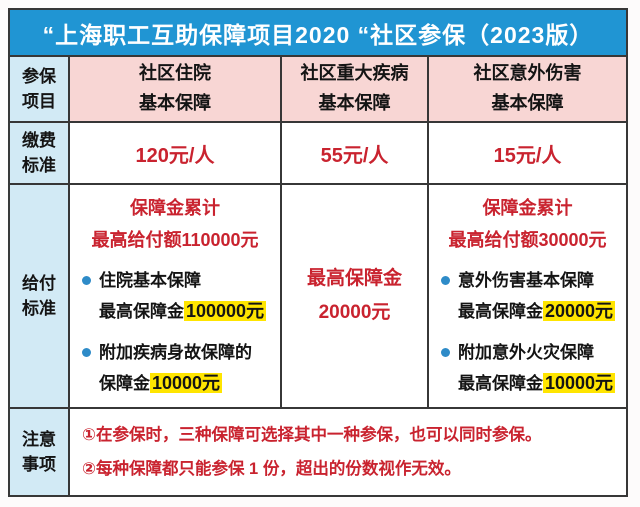 This screenshot has height=507, width=640. Describe the element at coordinates (175, 239) in the screenshot. I see `benefit-summary-line2: 最高给付额110000元` at that location.